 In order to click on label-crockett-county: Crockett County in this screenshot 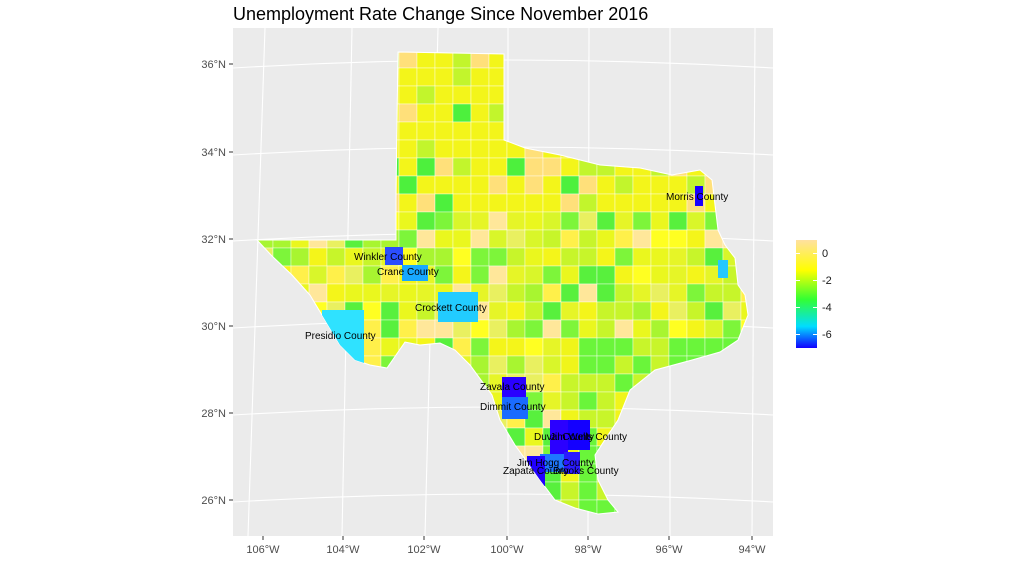, I will do `click(451, 308)`.